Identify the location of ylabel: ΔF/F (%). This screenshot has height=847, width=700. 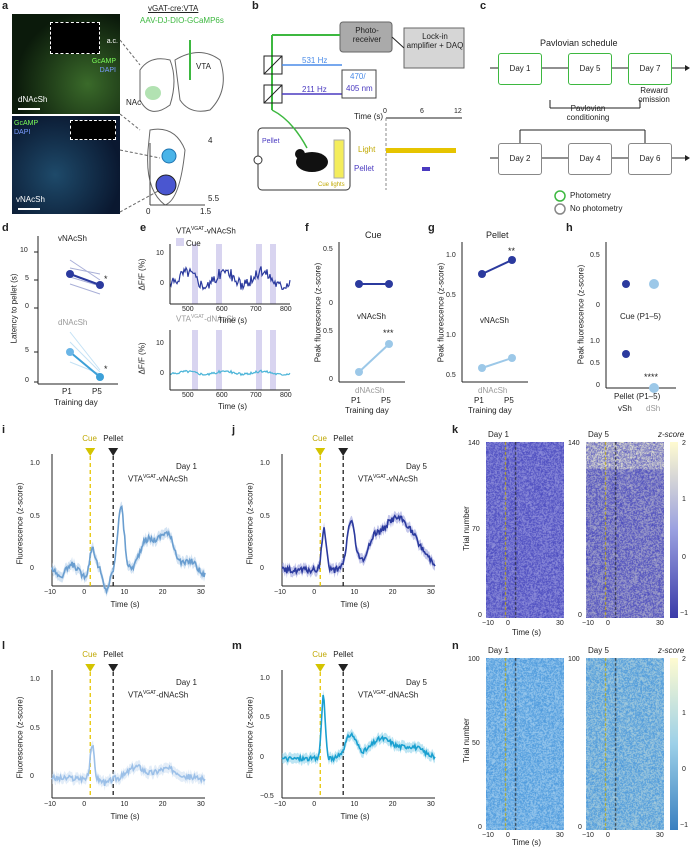
(142, 358).